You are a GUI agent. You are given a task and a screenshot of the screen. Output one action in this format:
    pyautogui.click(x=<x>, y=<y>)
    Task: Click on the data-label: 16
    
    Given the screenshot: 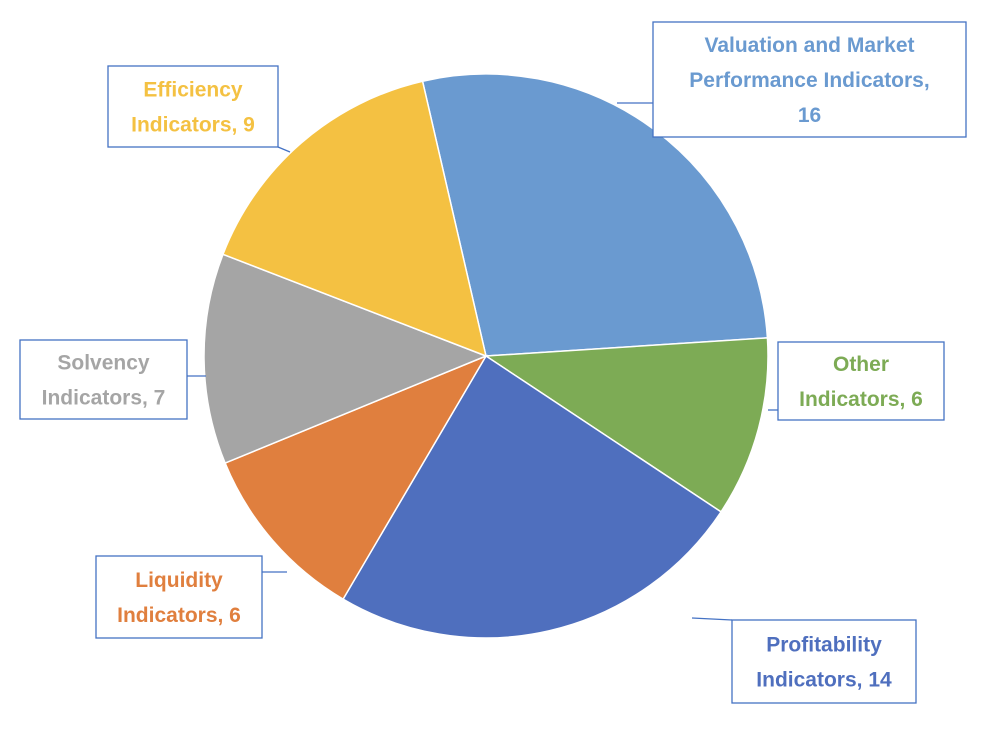 What is the action you would take?
    pyautogui.click(x=809, y=115)
    